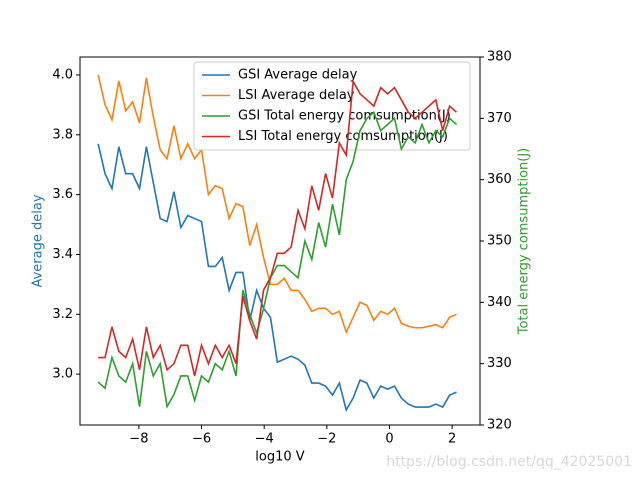 This screenshot has height=480, width=640. I want to click on y-tick-label: 3.8, so click(62, 134).